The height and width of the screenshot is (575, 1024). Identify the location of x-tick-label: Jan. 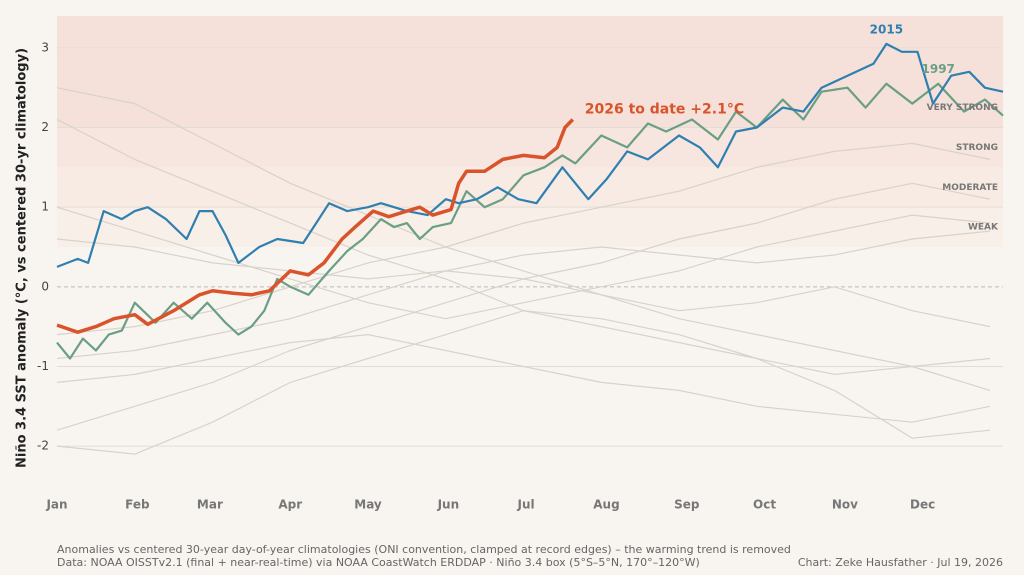
(56, 505).